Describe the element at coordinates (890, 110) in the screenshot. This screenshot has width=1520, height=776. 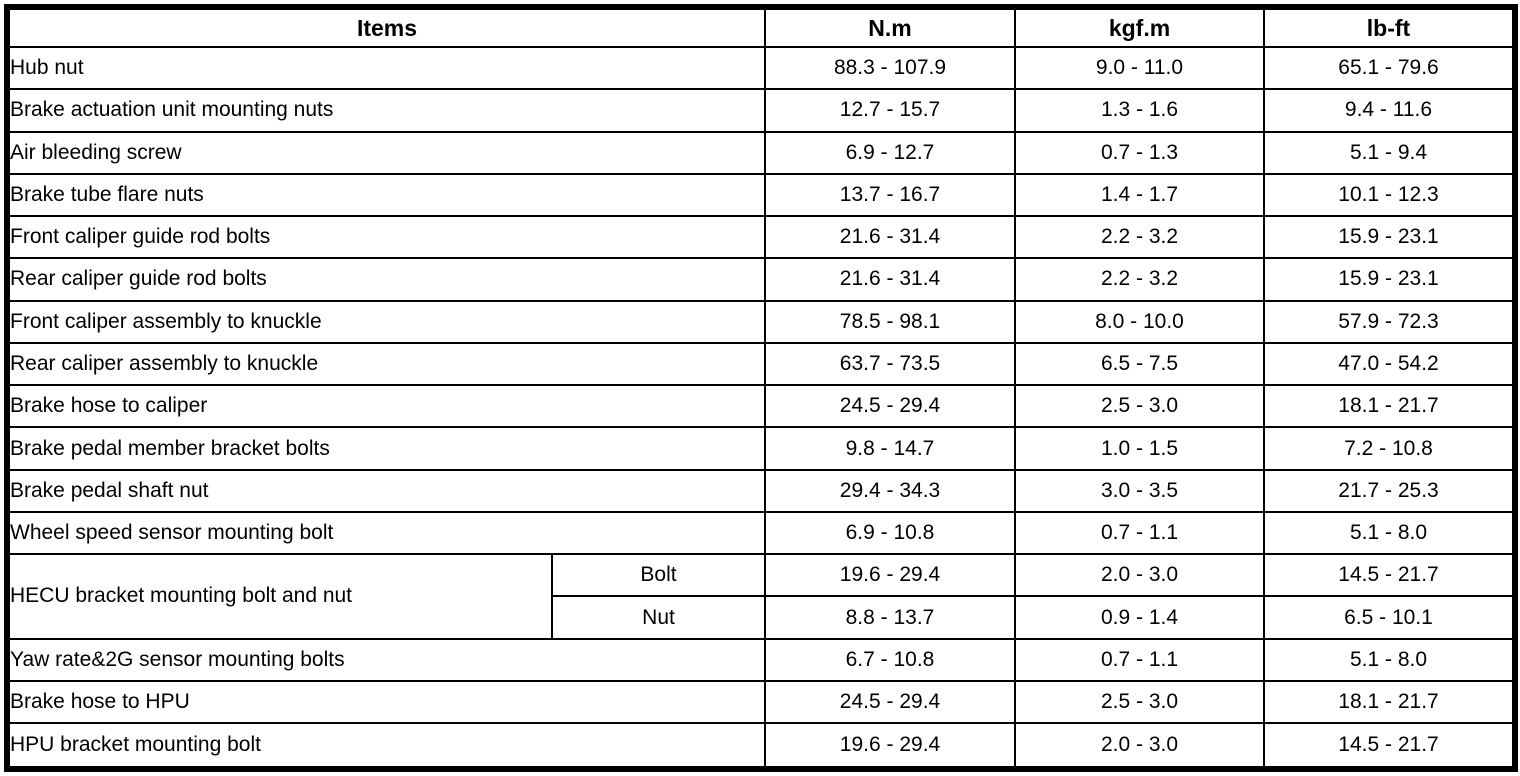
I see `nm-value: 12.7 - 15.7` at that location.